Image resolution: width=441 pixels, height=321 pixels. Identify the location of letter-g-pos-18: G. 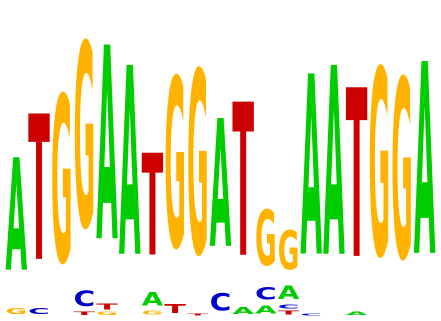
(402, 173).